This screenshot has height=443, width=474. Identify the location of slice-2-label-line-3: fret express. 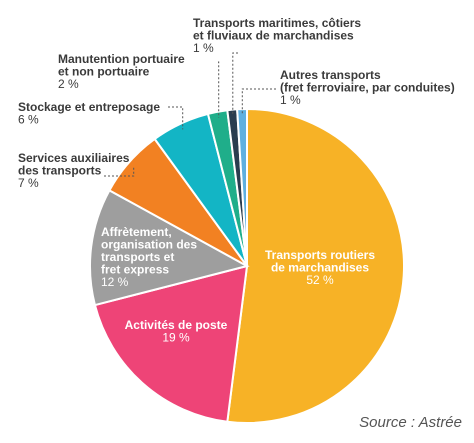
(135, 270).